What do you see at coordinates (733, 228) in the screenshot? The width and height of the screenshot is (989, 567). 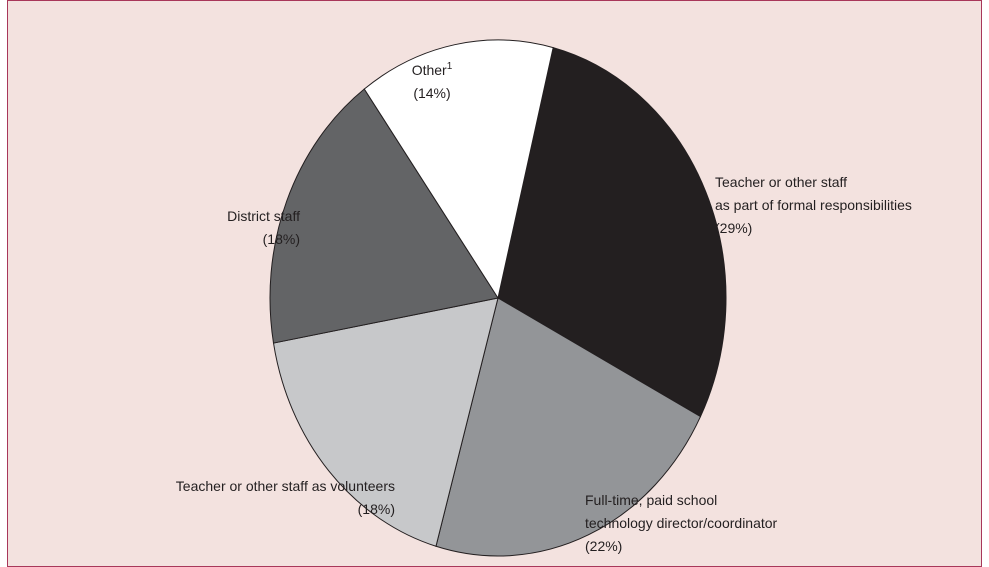 I see `value-label: (29%)` at bounding box center [733, 228].